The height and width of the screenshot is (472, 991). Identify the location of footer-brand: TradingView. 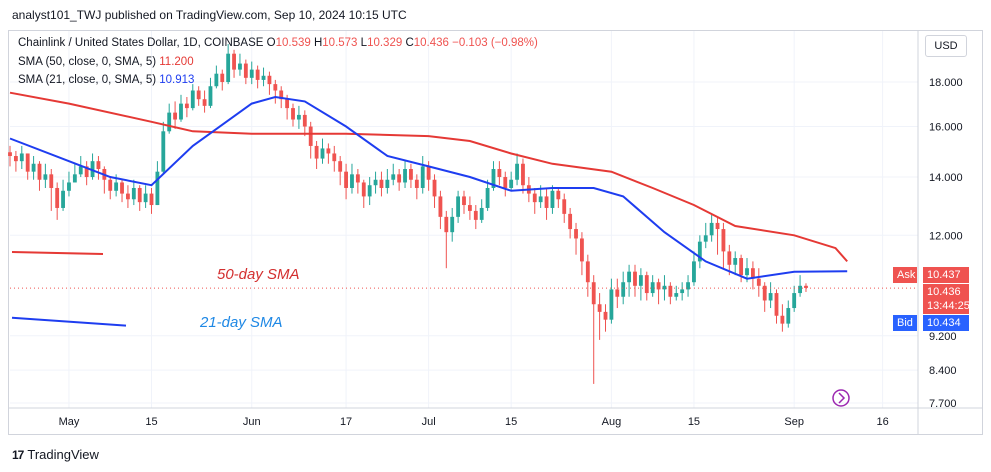
(63, 454).